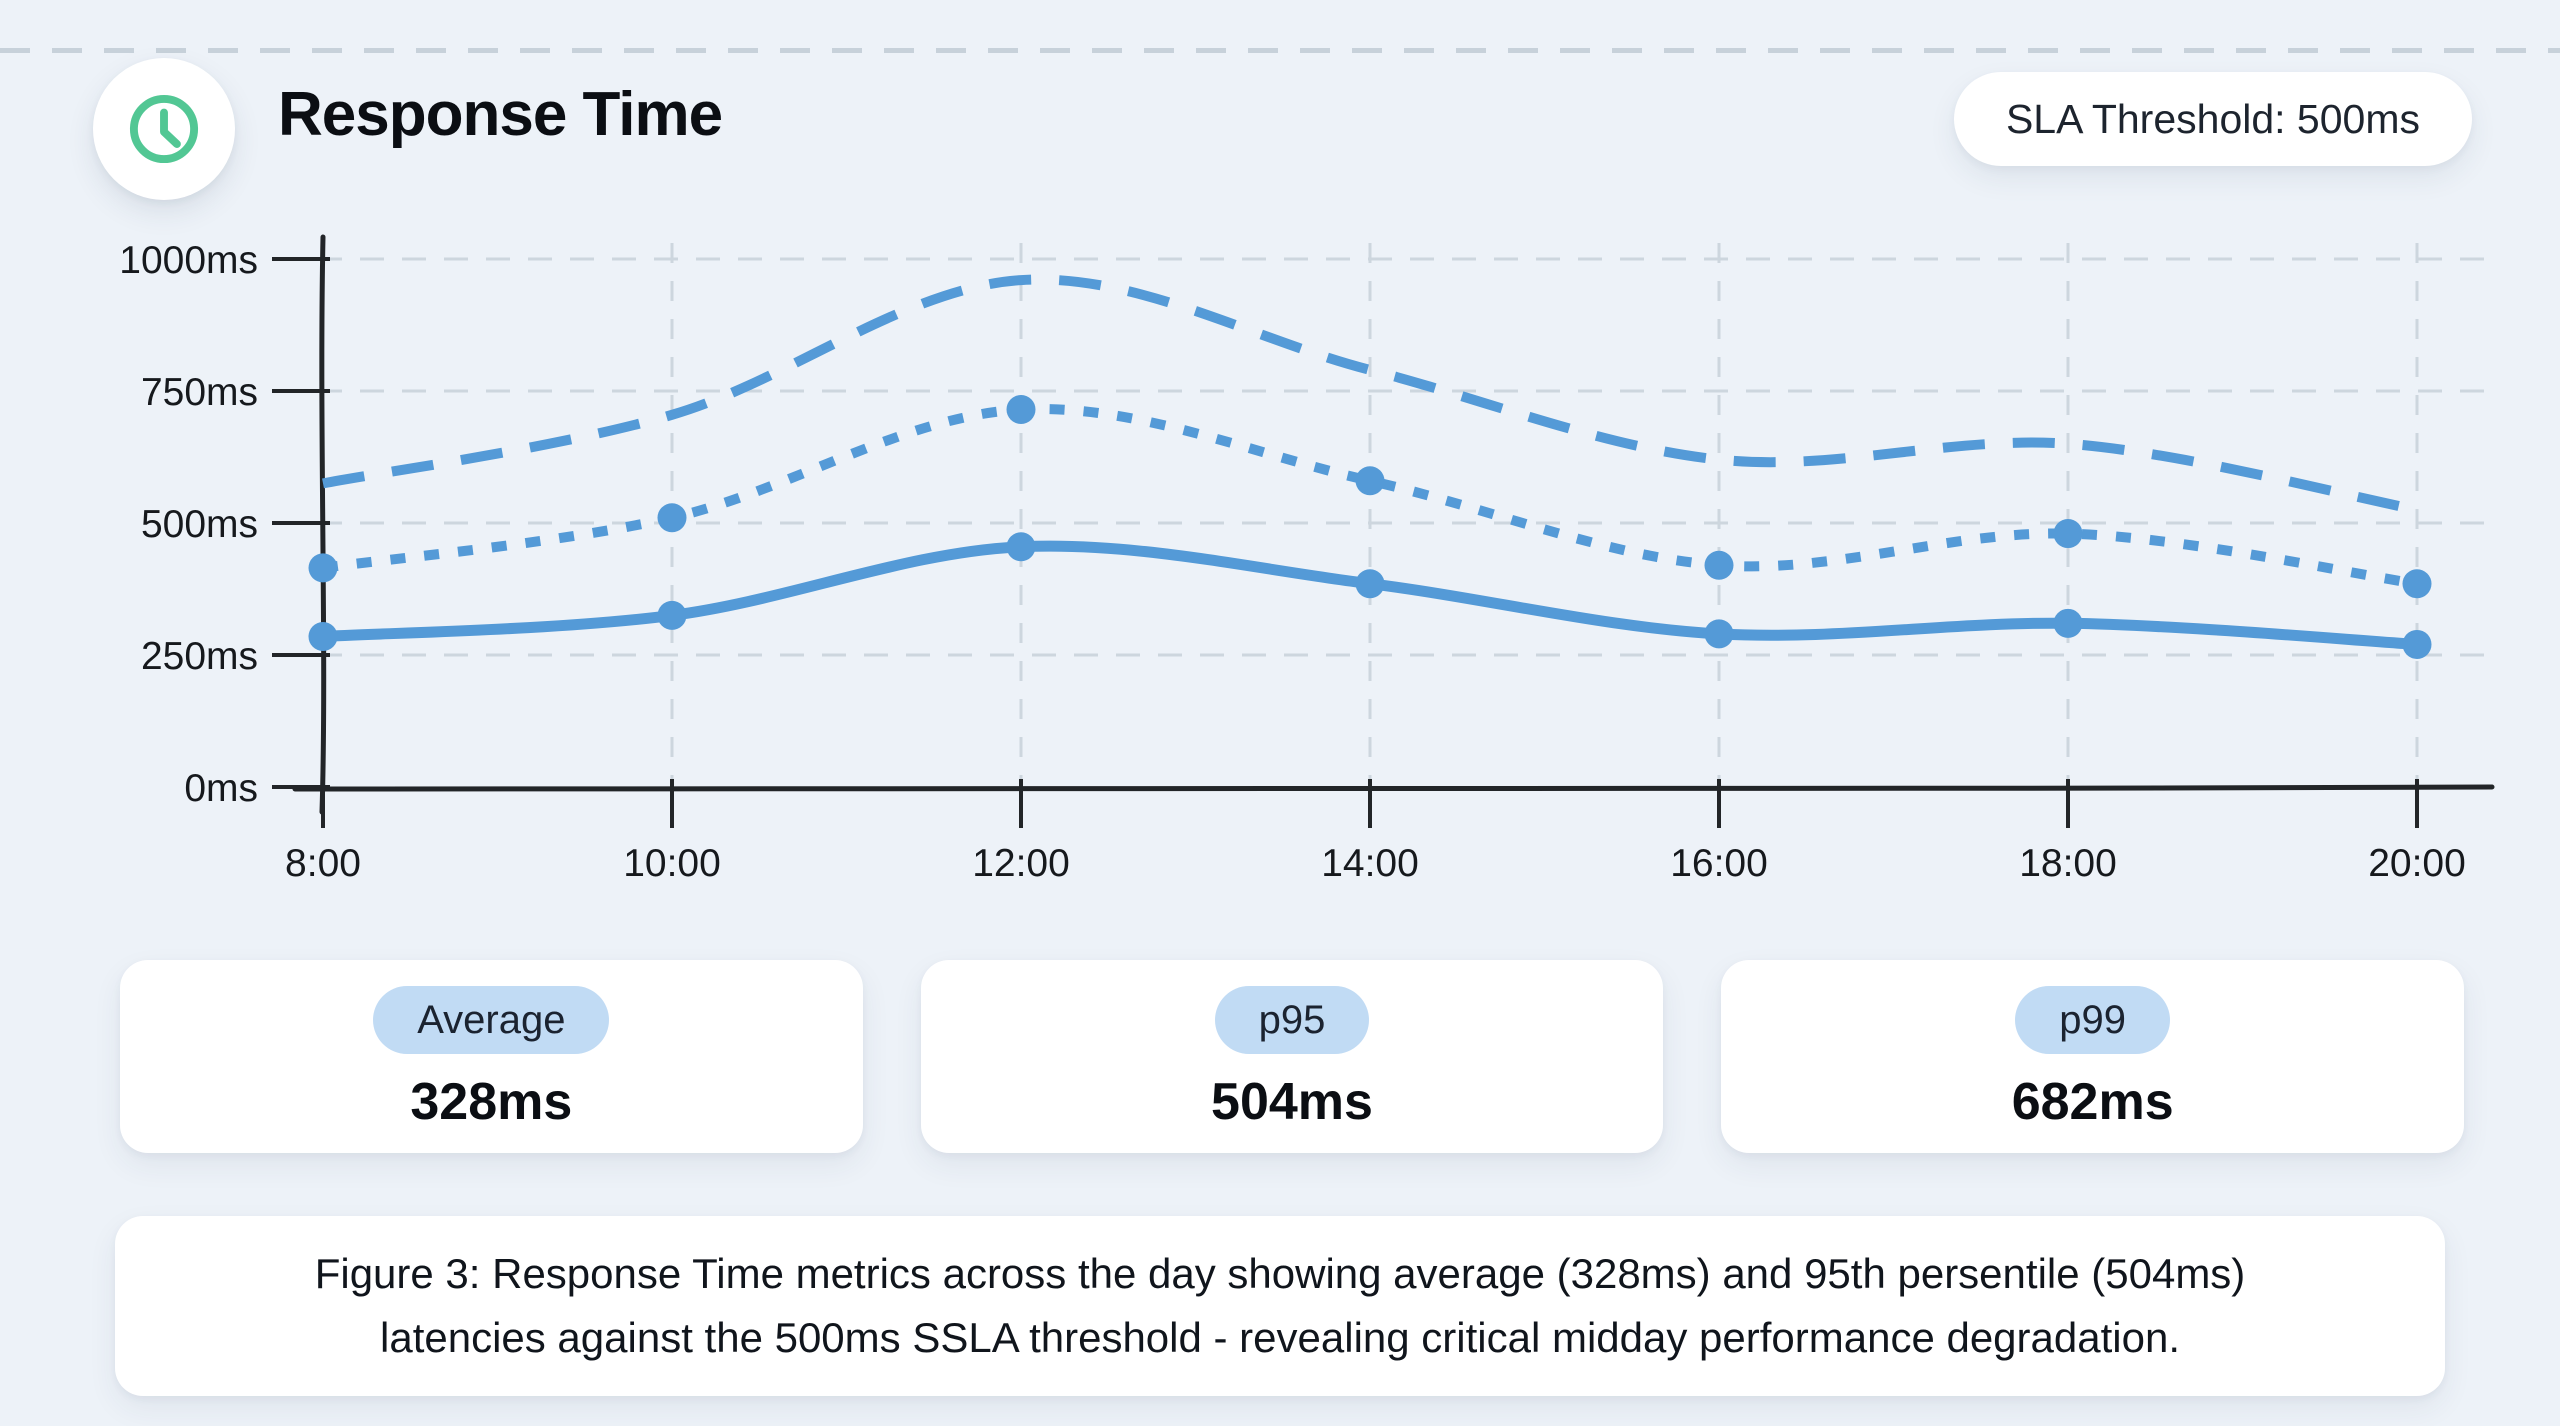  I want to click on x-tick-label: 10:00, so click(672, 863).